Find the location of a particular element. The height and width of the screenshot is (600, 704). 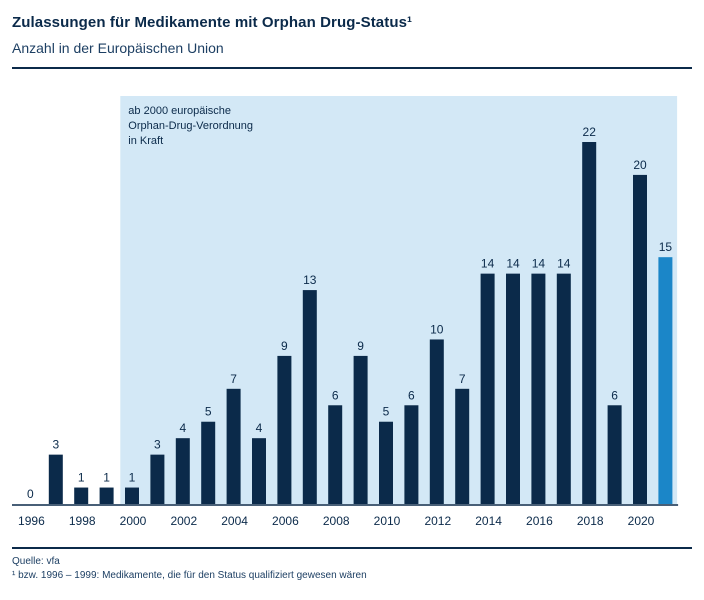

value-label-2005: 4 is located at coordinates (259, 428).